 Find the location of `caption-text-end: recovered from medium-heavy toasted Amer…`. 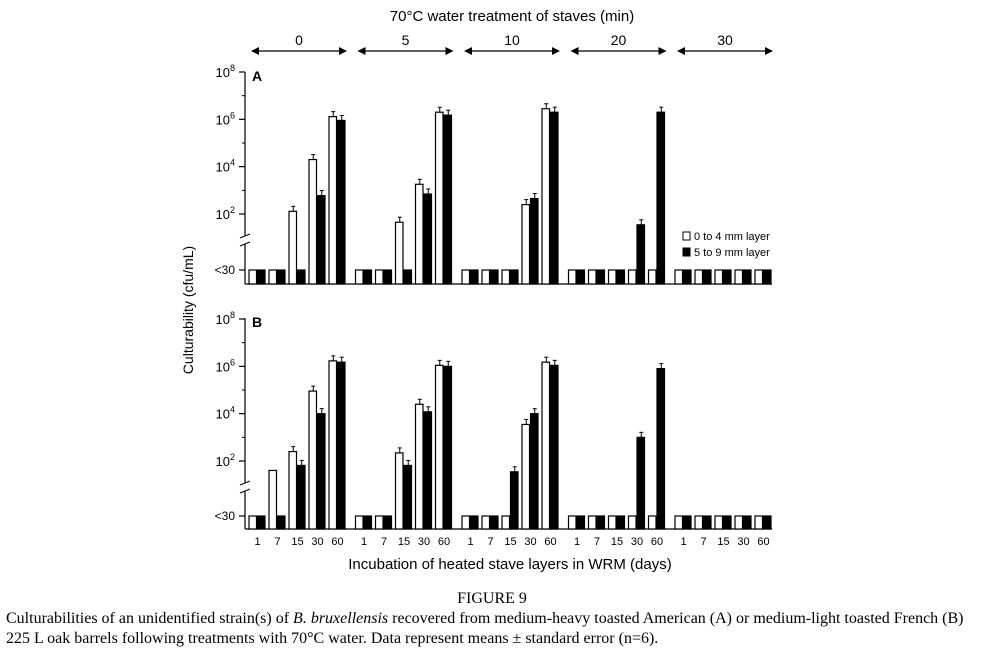

caption-text-end: recovered from medium-heavy toasted Amer… is located at coordinates (485, 628).